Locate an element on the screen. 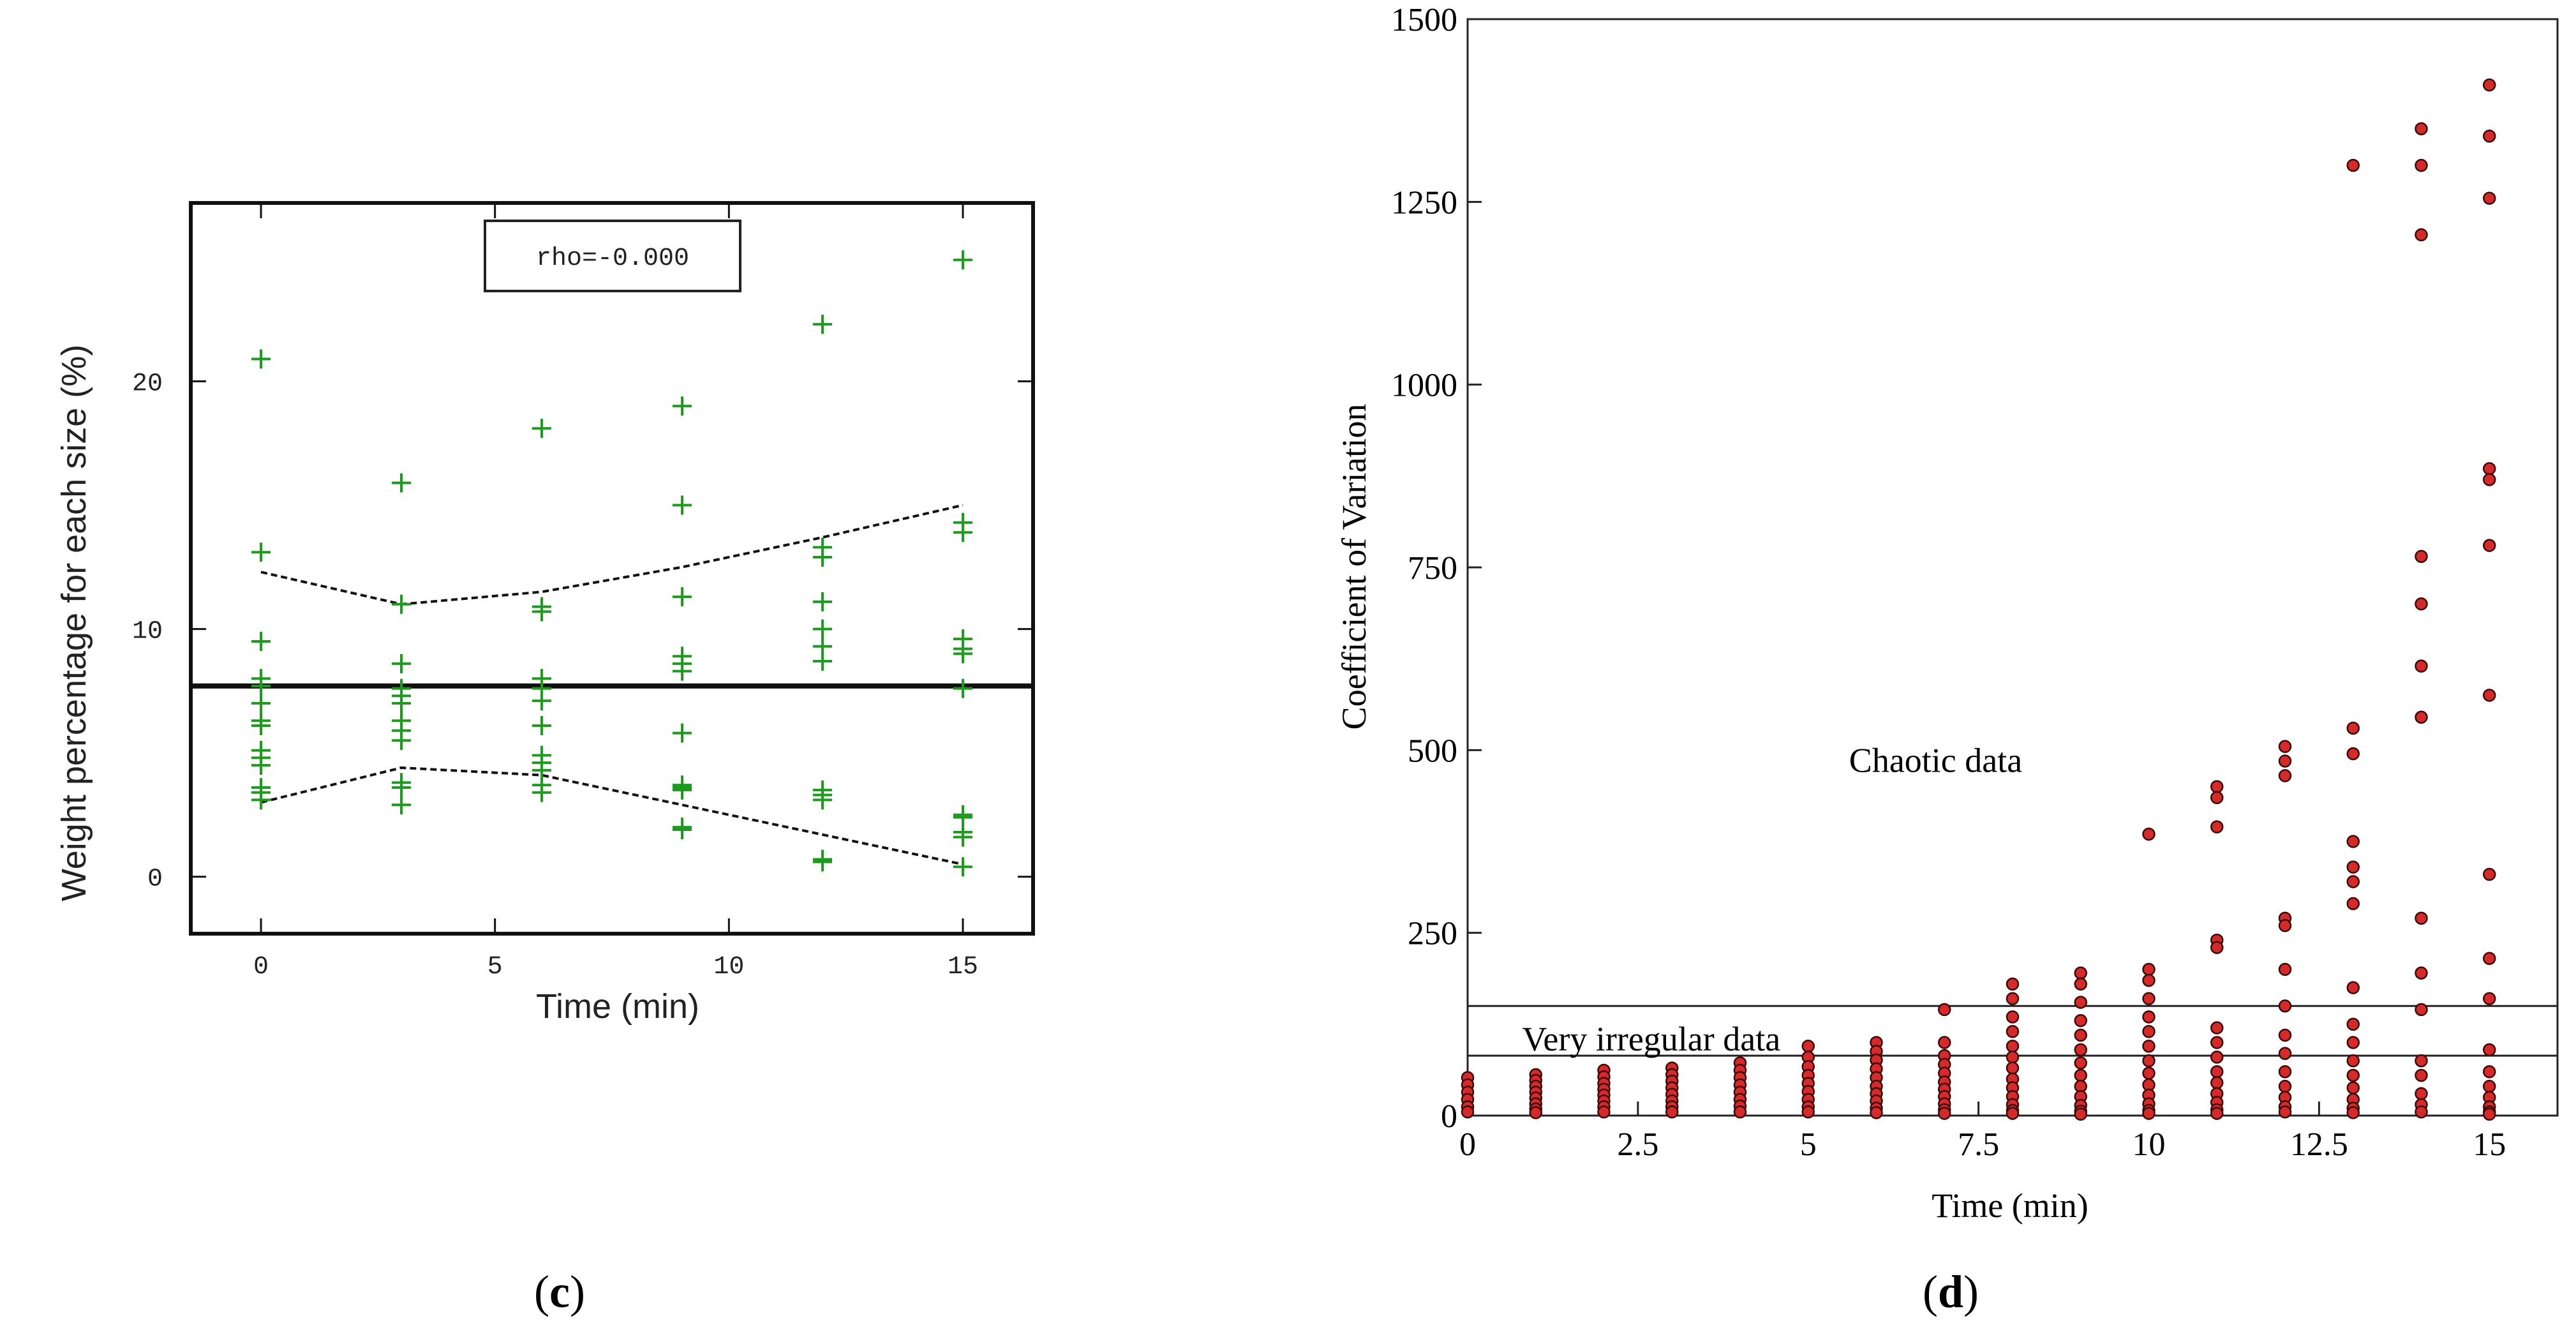  panel-d-ytick-label: 250 is located at coordinates (1432, 934).